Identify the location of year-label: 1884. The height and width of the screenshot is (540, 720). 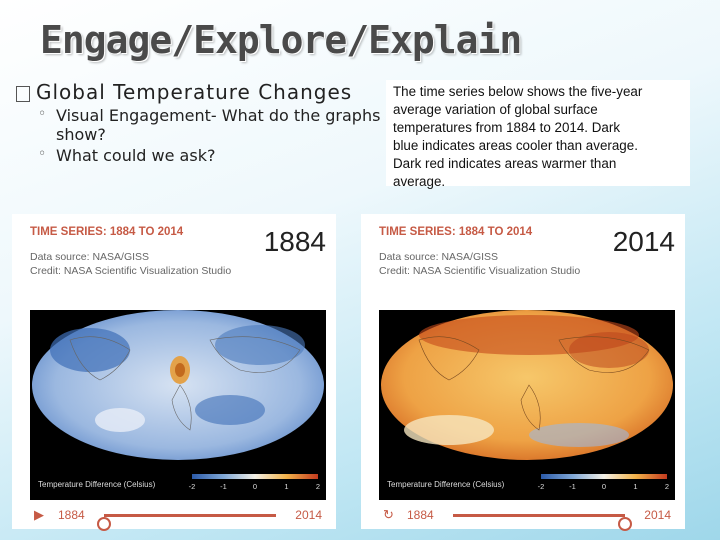
(294, 241).